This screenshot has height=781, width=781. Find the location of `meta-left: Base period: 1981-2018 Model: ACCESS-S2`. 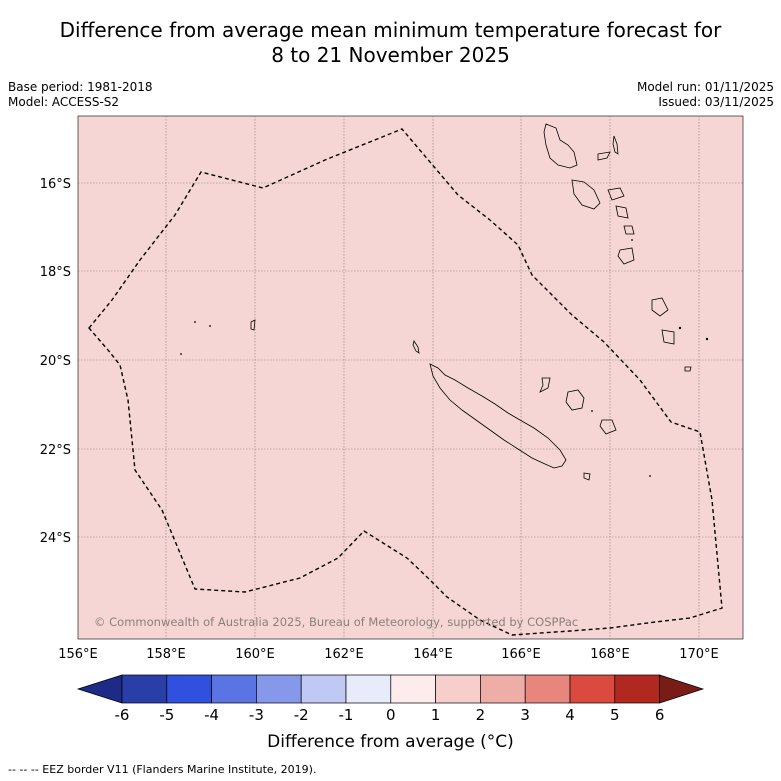

meta-left: Base period: 1981-2018 Model: ACCESS-S2 is located at coordinates (80, 95).